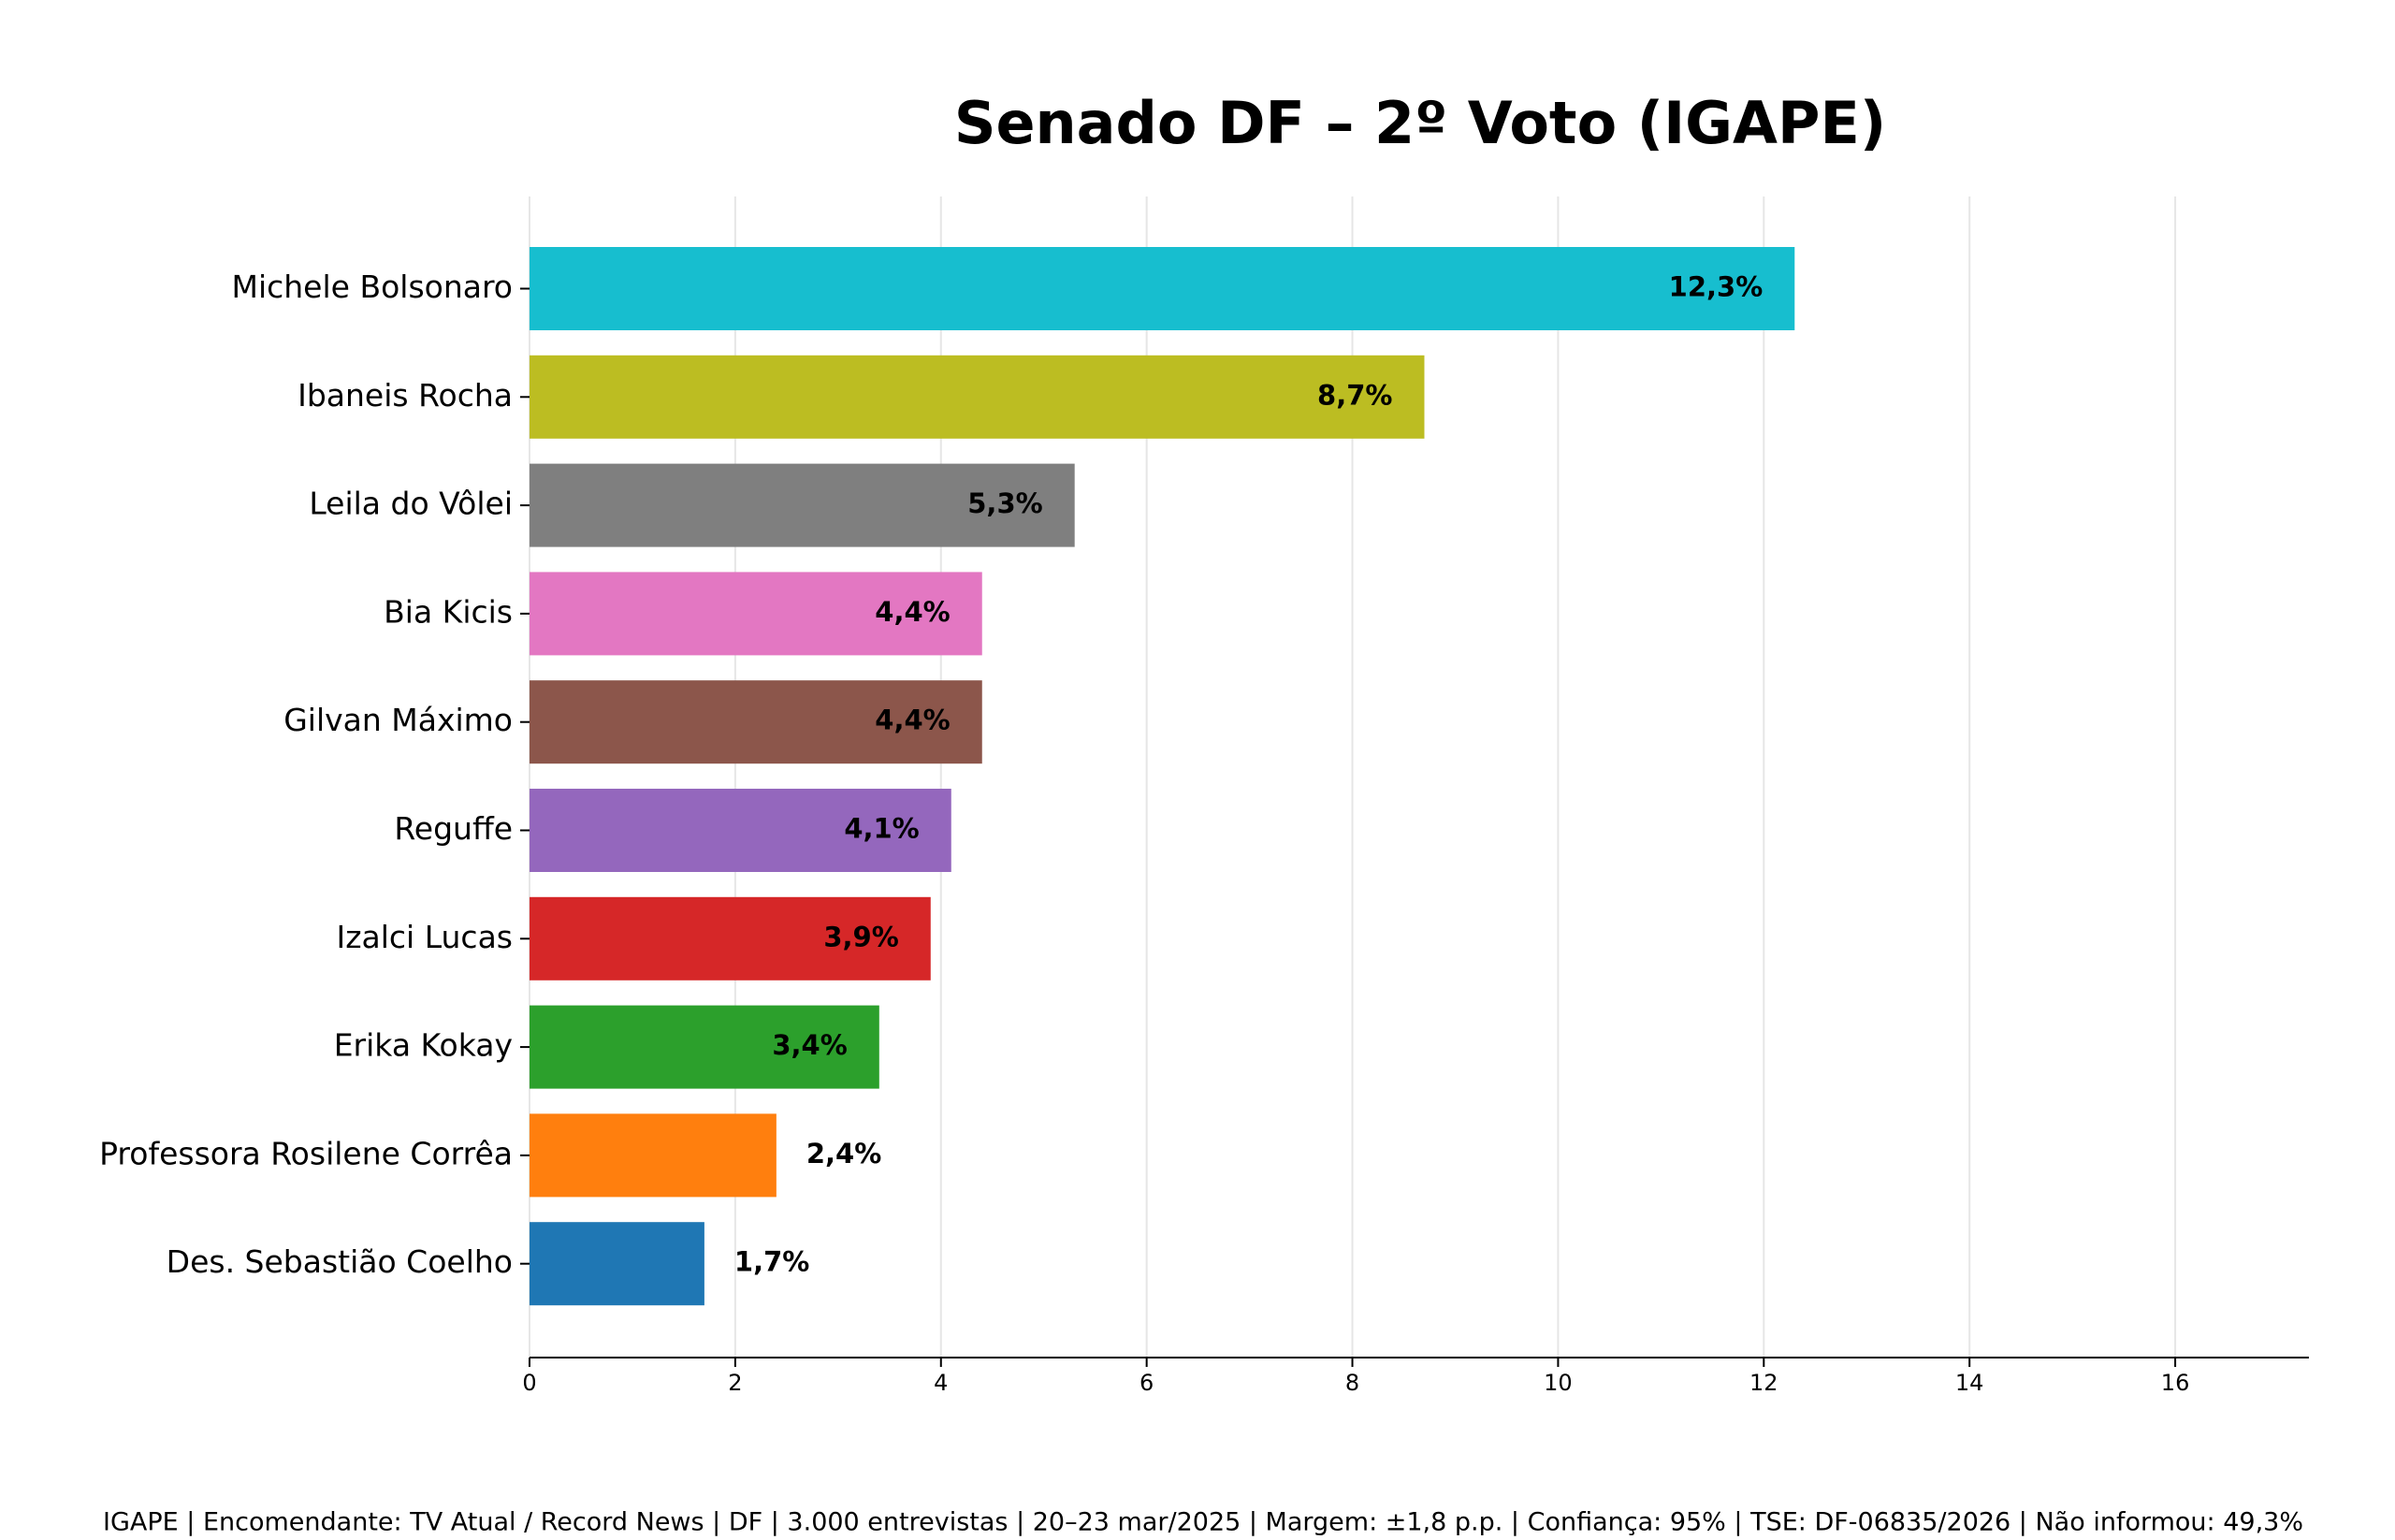  I want to click on value-label: 1,7%, so click(771, 1262).